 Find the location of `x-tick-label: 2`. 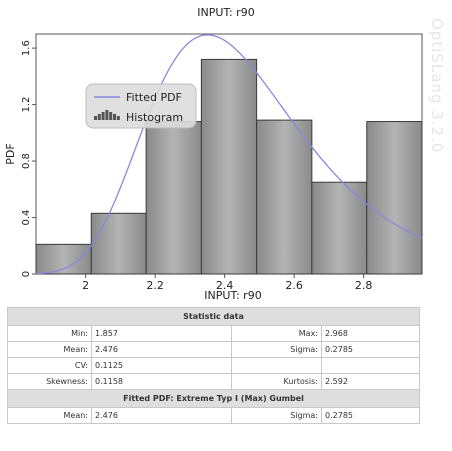

x-tick-label: 2 is located at coordinates (85, 285).